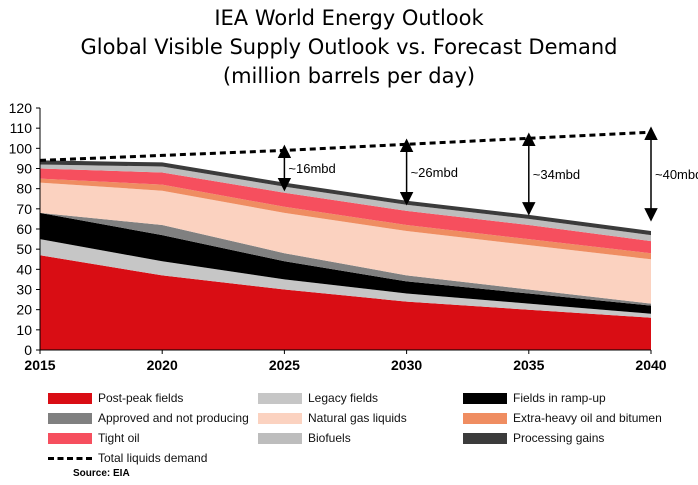 The width and height of the screenshot is (698, 485). What do you see at coordinates (24, 269) in the screenshot?
I see `y-tick-label: 40` at bounding box center [24, 269].